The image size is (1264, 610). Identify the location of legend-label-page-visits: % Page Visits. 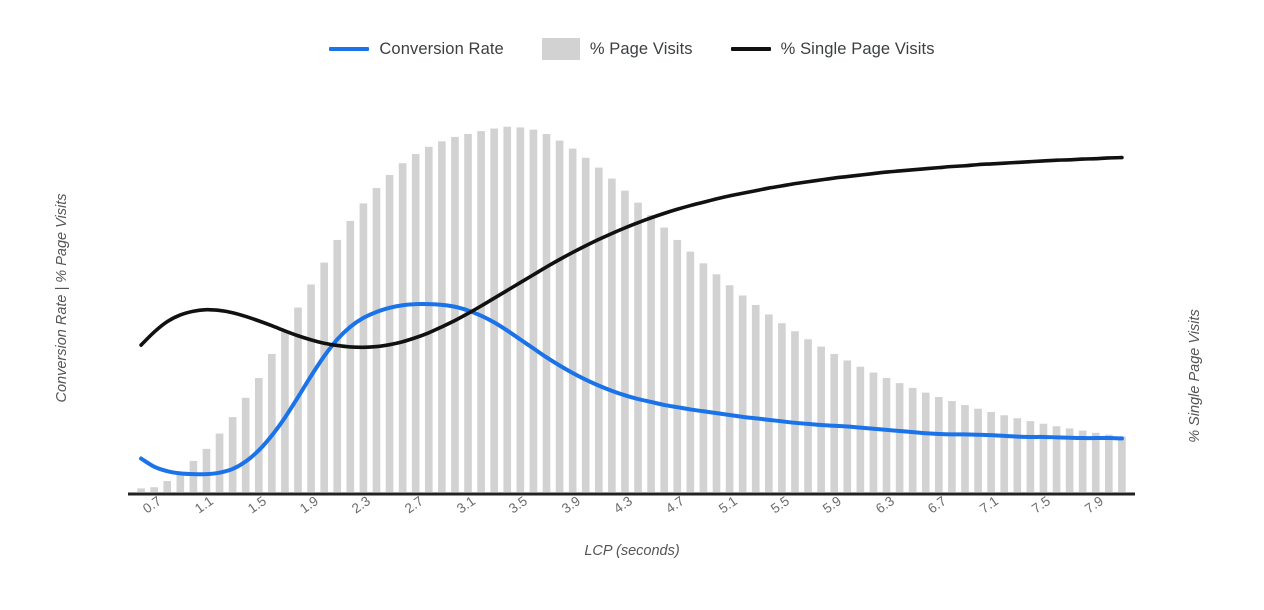
(641, 48).